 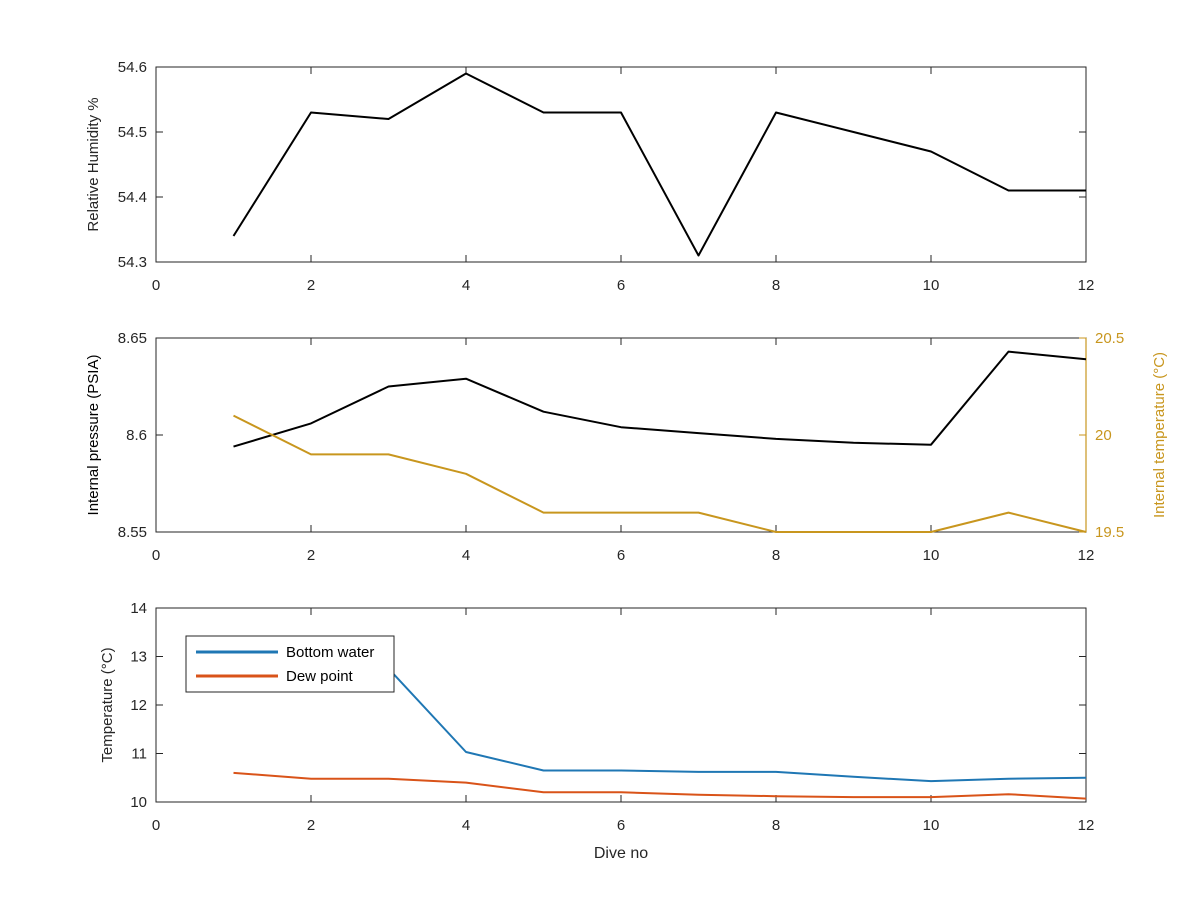 I want to click on y-axis-label: Relative Humidity %, so click(x=93, y=164).